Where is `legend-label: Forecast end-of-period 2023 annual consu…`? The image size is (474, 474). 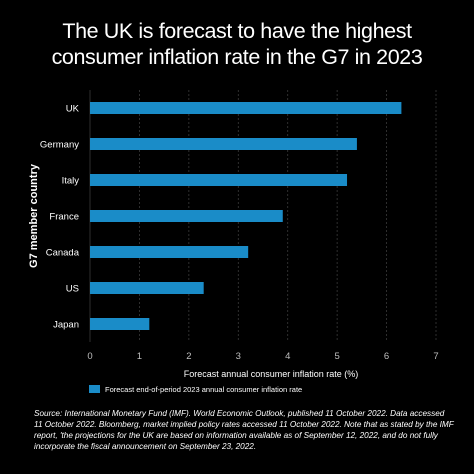
legend-label: Forecast end-of-period 2023 annual consu… is located at coordinates (203, 389).